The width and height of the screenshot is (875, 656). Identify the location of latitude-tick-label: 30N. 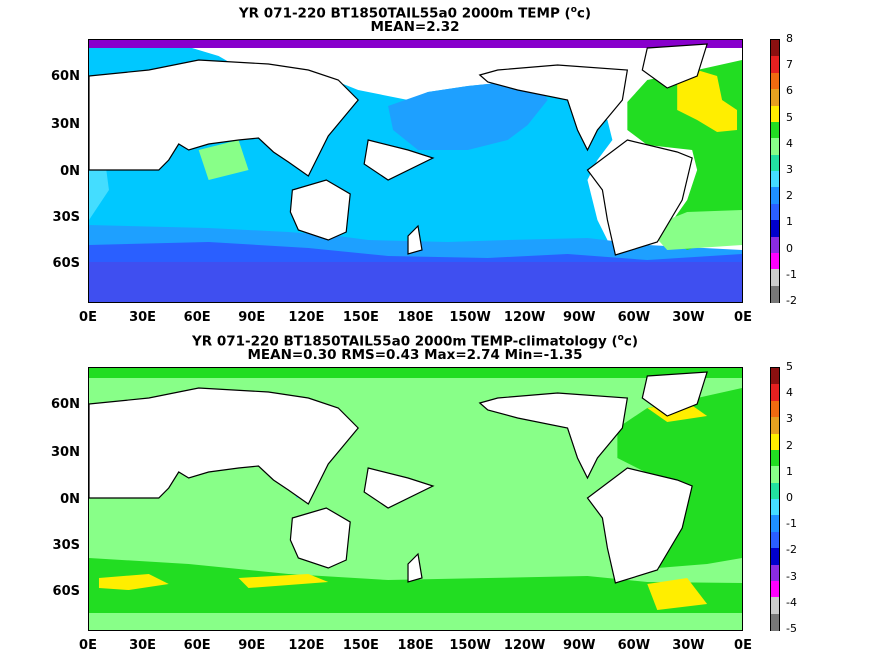
(65, 452).